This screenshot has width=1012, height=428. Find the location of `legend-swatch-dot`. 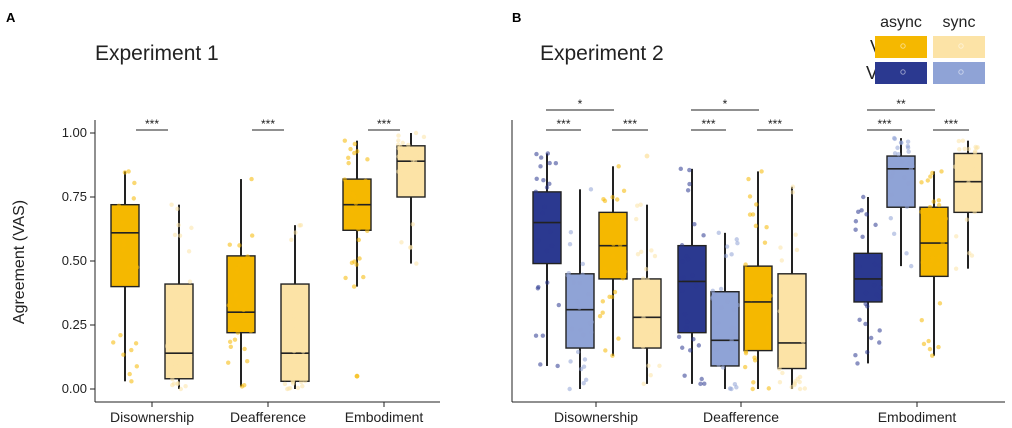

legend-swatch-dot is located at coordinates (903, 72).